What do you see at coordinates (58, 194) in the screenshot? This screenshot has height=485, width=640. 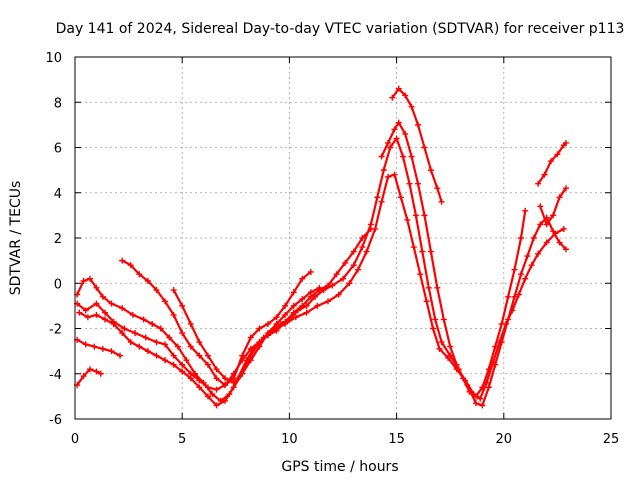 I see `y-tick-label: 4` at bounding box center [58, 194].